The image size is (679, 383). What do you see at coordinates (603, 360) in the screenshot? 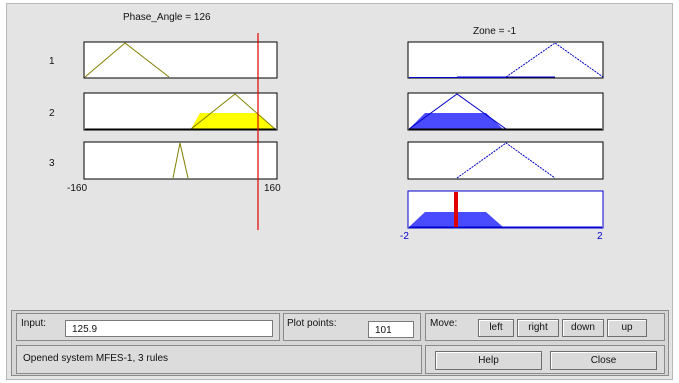
I see `close-button: Close` at bounding box center [603, 360].